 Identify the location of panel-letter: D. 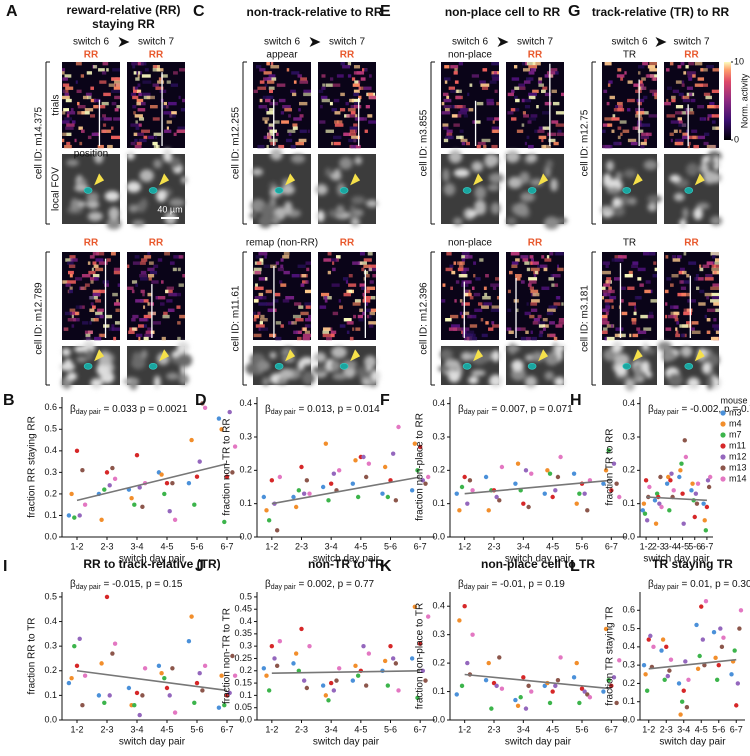
(201, 400).